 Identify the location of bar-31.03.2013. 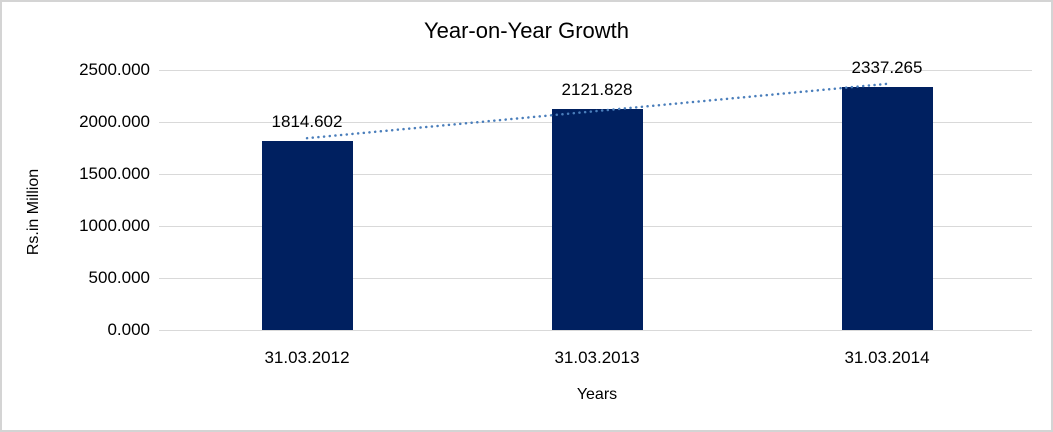
(597, 219).